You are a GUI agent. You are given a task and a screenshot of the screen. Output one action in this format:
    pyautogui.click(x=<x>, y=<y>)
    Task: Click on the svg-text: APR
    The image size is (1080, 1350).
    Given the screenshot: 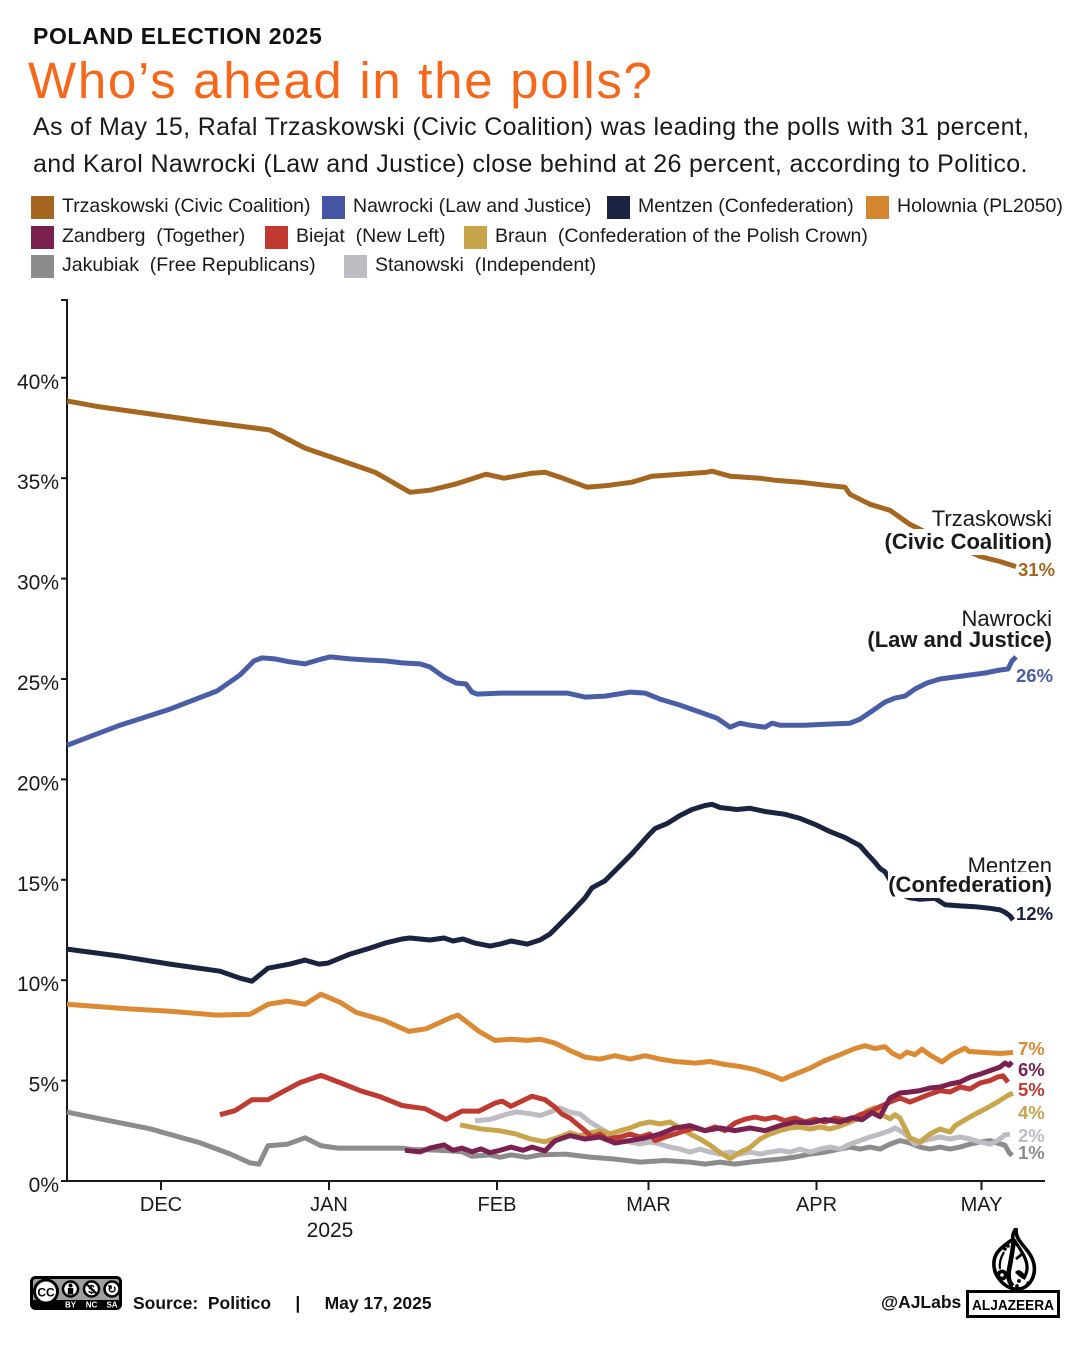 What is the action you would take?
    pyautogui.click(x=816, y=1205)
    